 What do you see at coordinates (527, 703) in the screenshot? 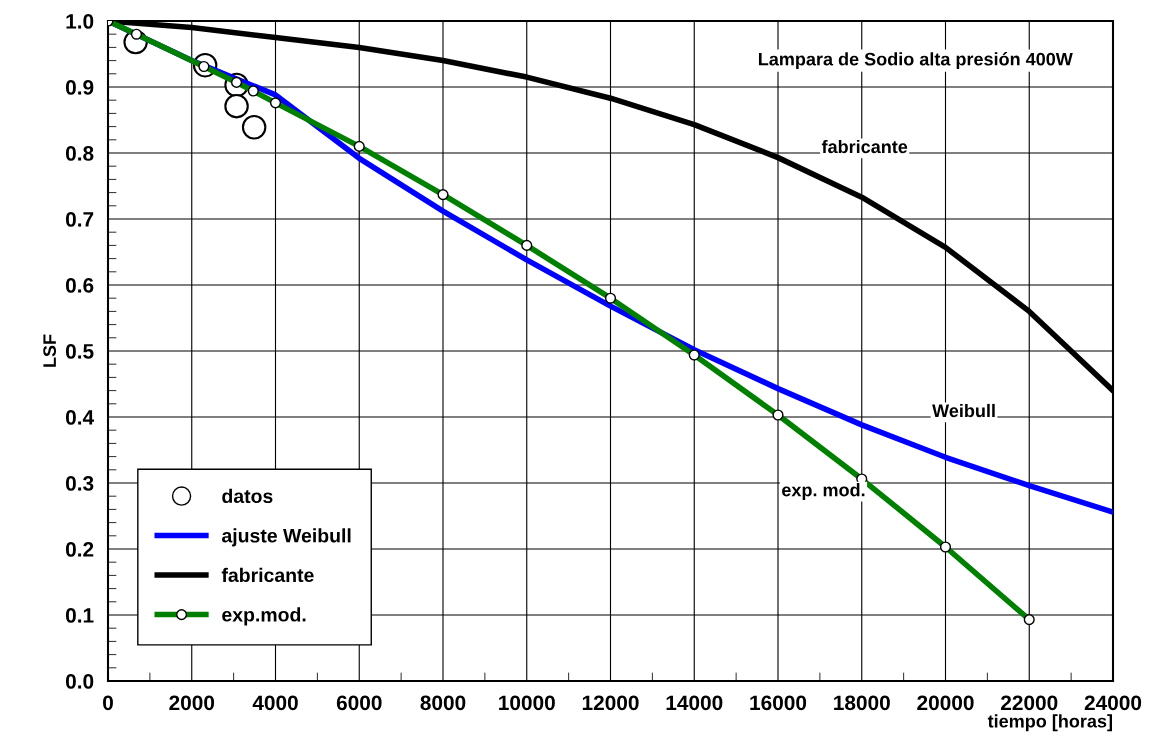
I see `x-tick-label: 10000` at bounding box center [527, 703].